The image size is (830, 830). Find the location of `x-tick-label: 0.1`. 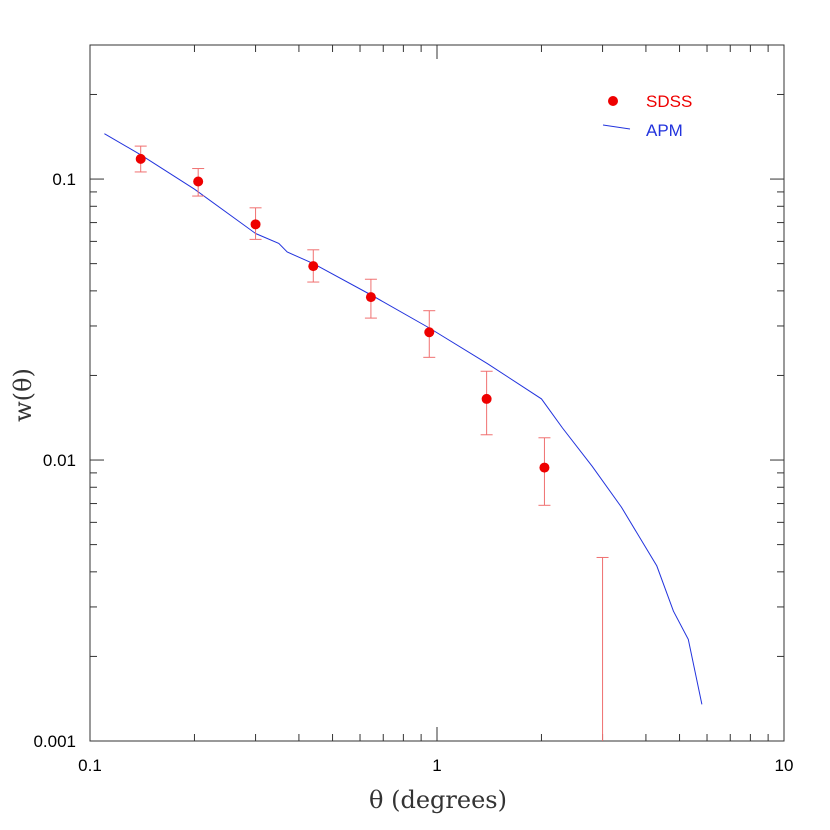

x-tick-label: 0.1 is located at coordinates (90, 765).